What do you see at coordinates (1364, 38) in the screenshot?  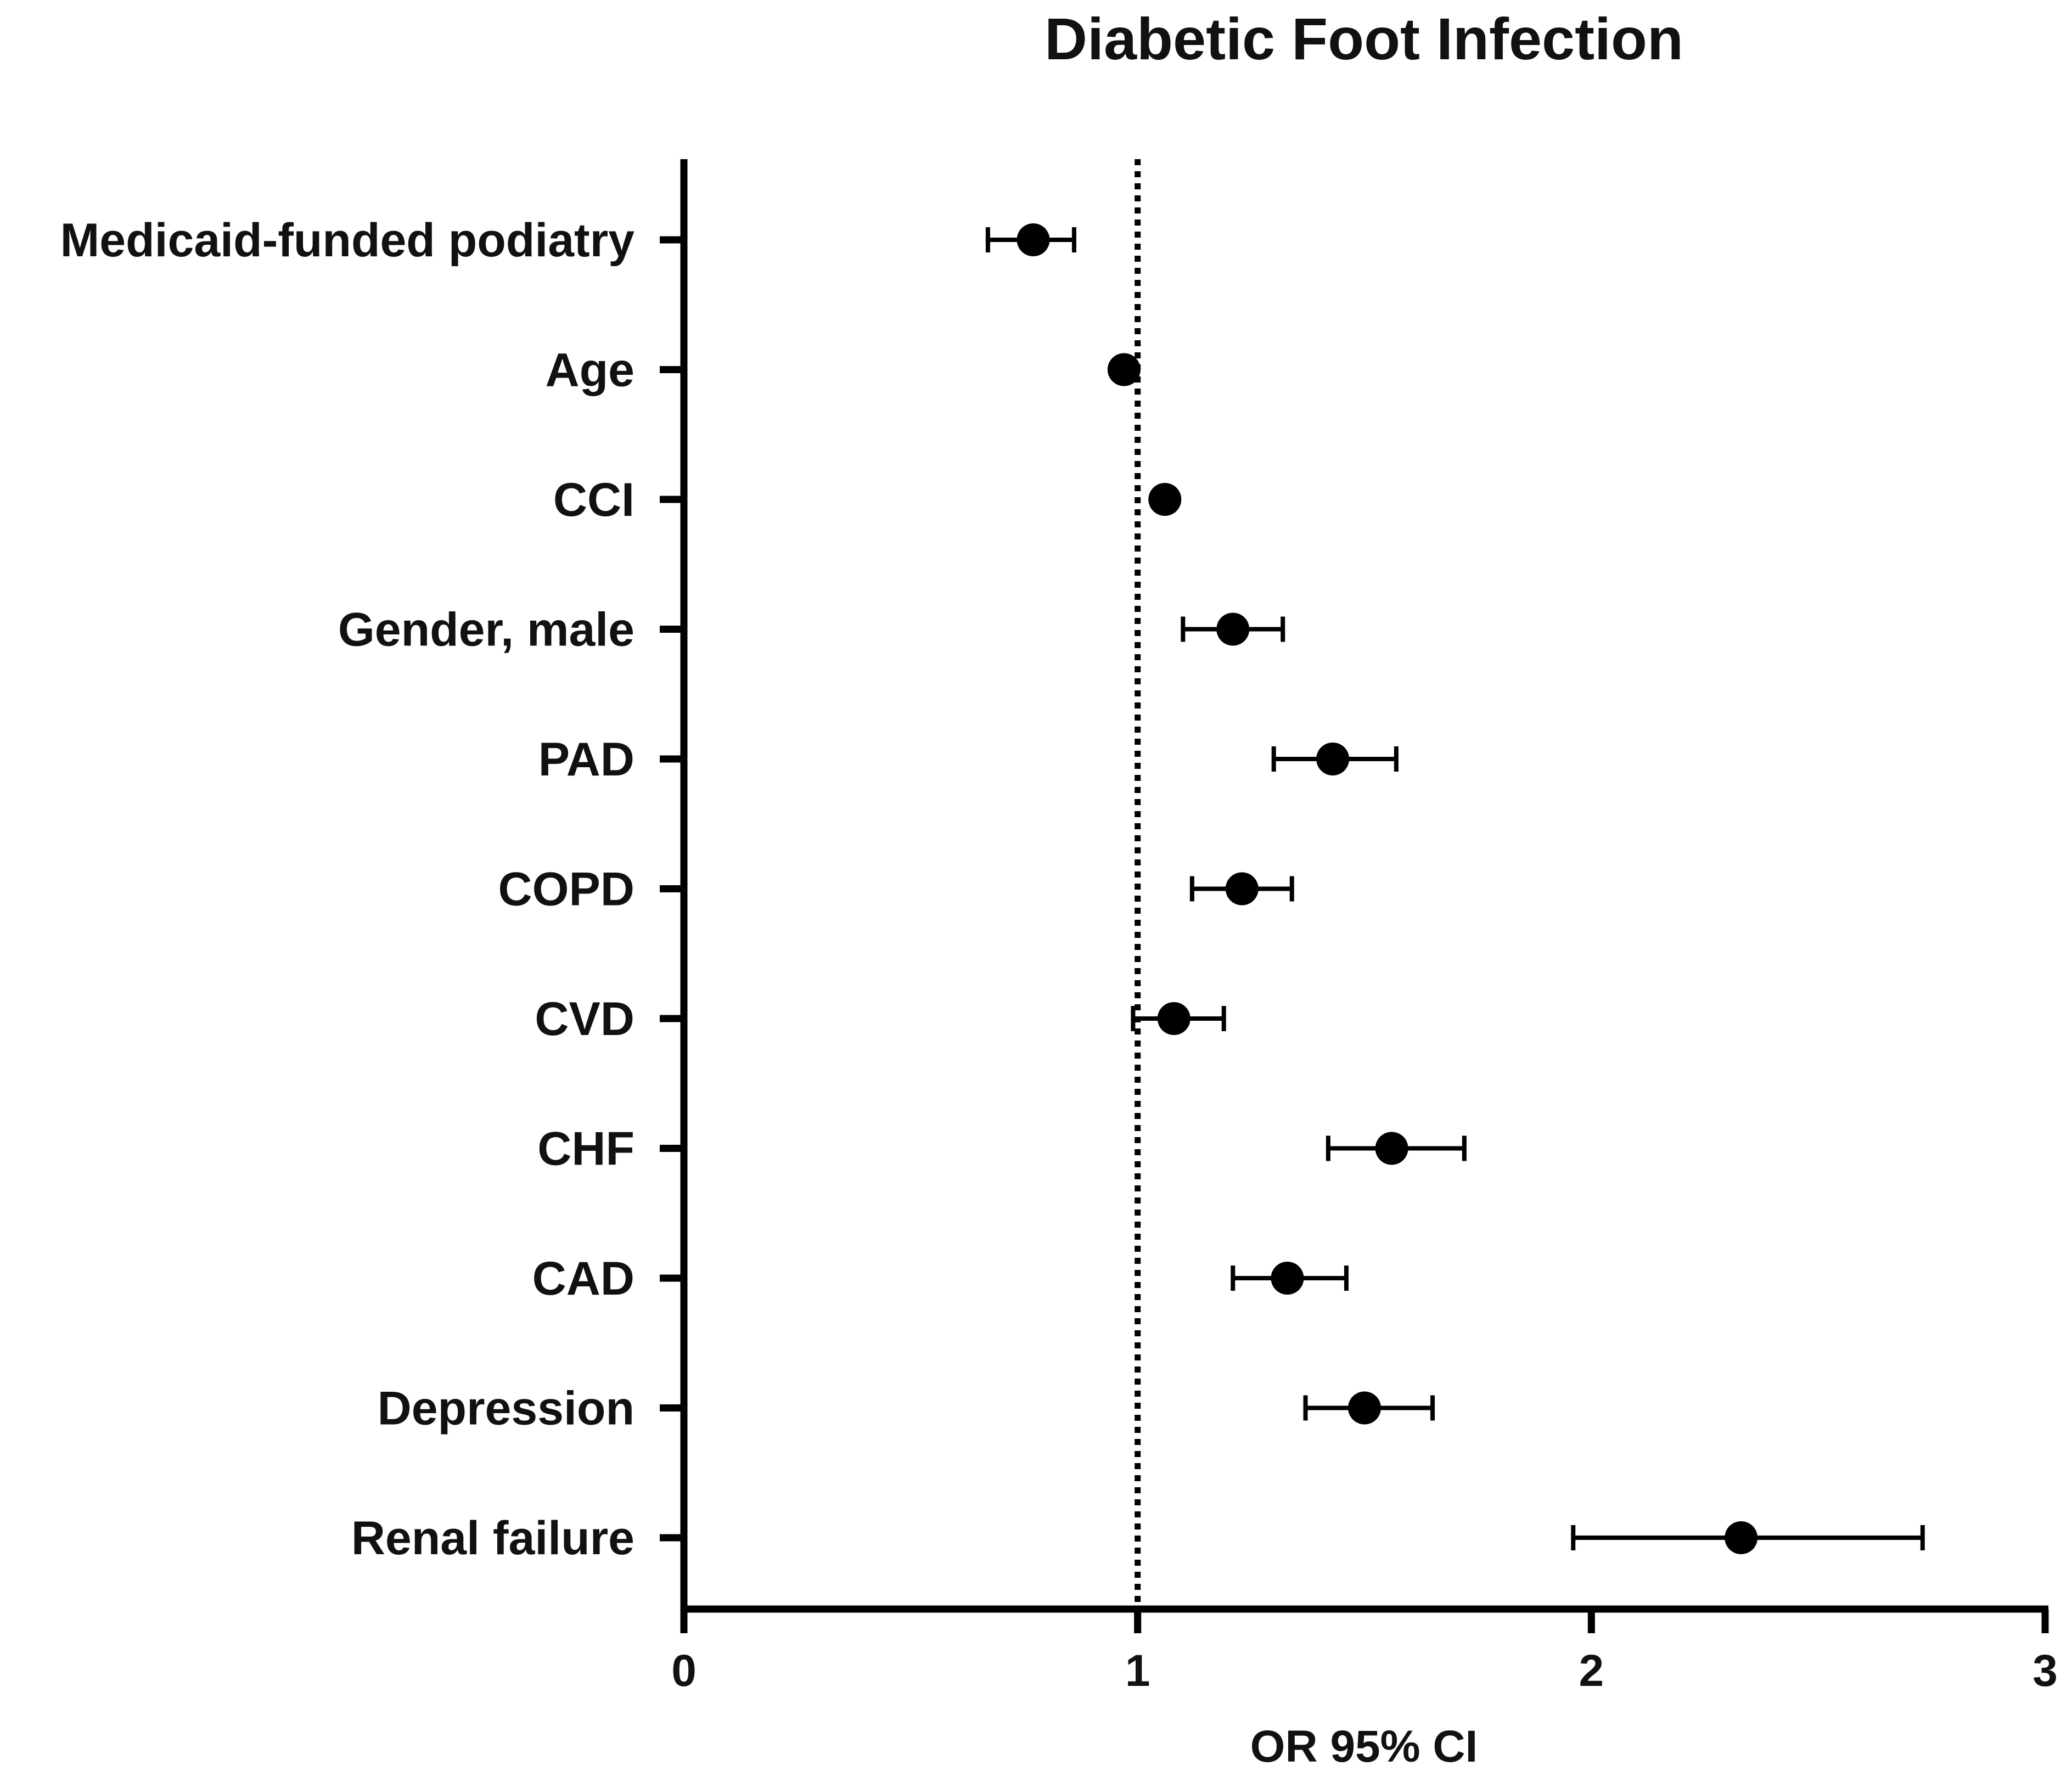 I see `chart-title: Diabetic Foot Infection` at bounding box center [1364, 38].